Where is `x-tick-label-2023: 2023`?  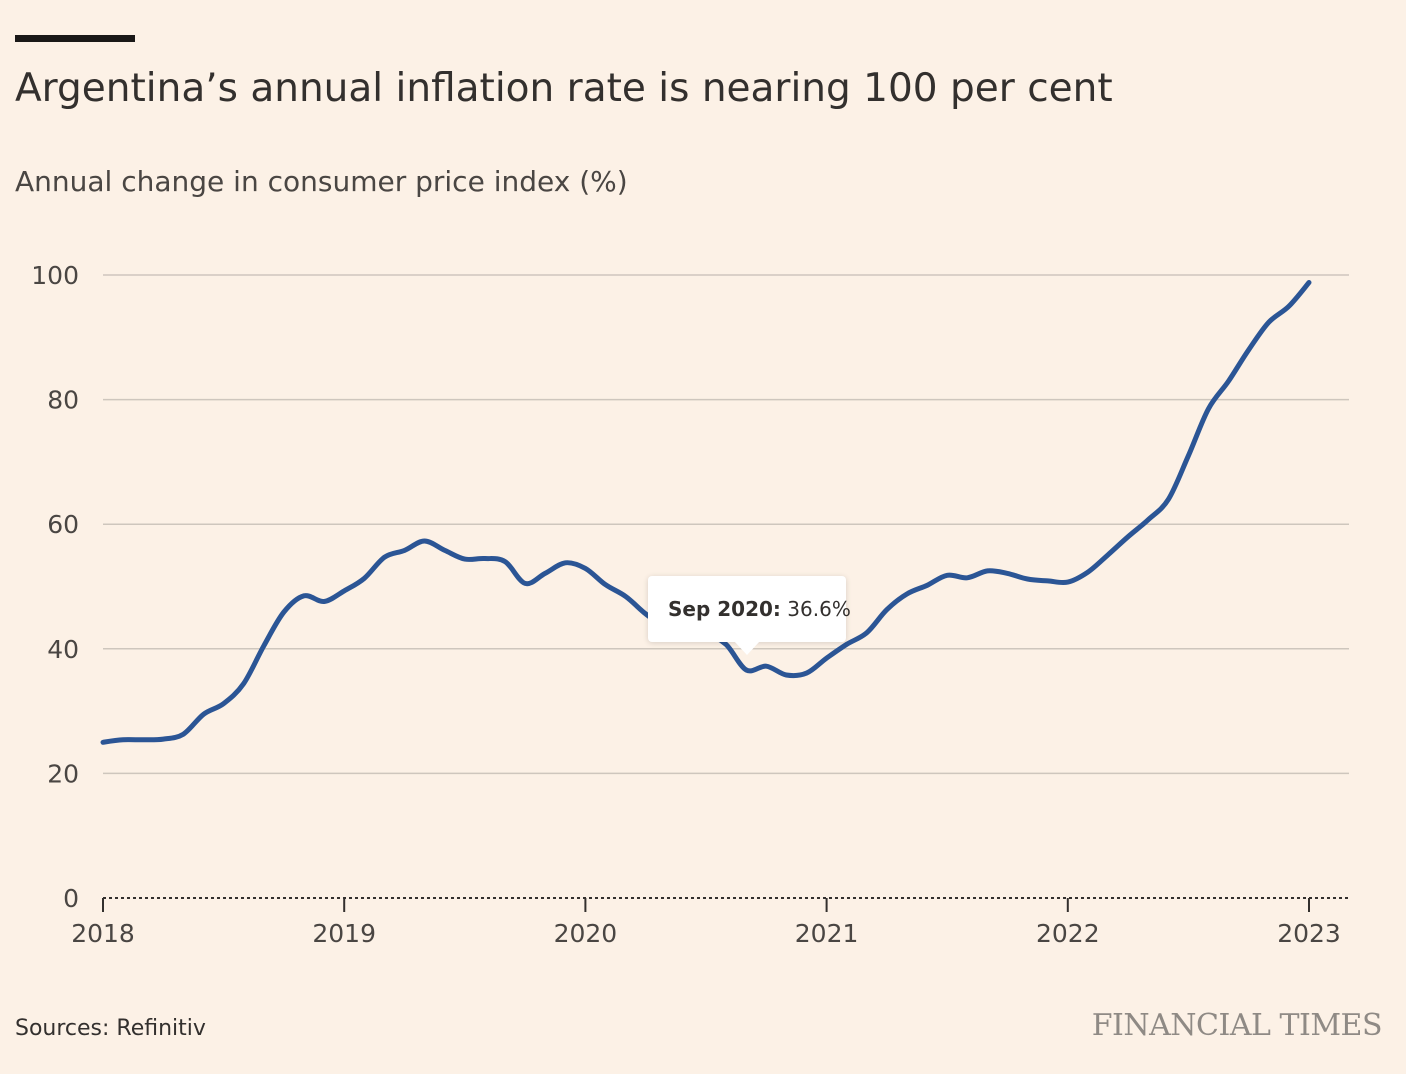 x-tick-label-2023: 2023 is located at coordinates (1309, 933).